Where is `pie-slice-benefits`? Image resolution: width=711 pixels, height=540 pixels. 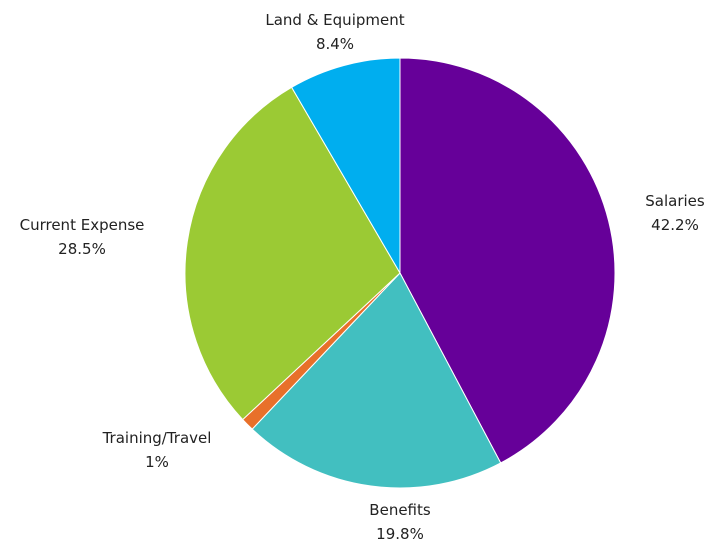
pie-slice-benefits is located at coordinates (376, 380).